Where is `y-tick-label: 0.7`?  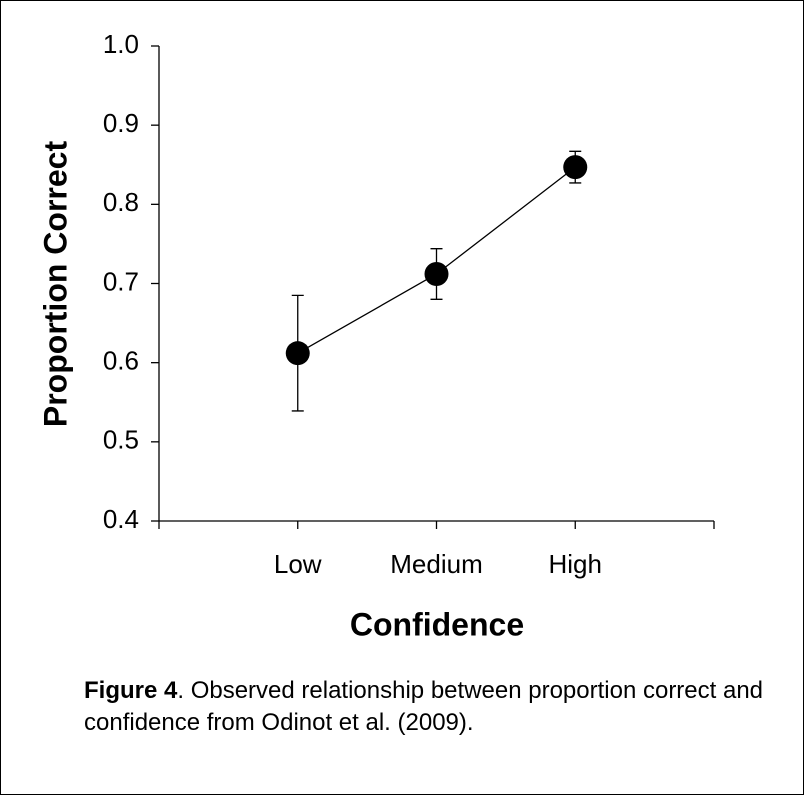 y-tick-label: 0.7 is located at coordinates (121, 281).